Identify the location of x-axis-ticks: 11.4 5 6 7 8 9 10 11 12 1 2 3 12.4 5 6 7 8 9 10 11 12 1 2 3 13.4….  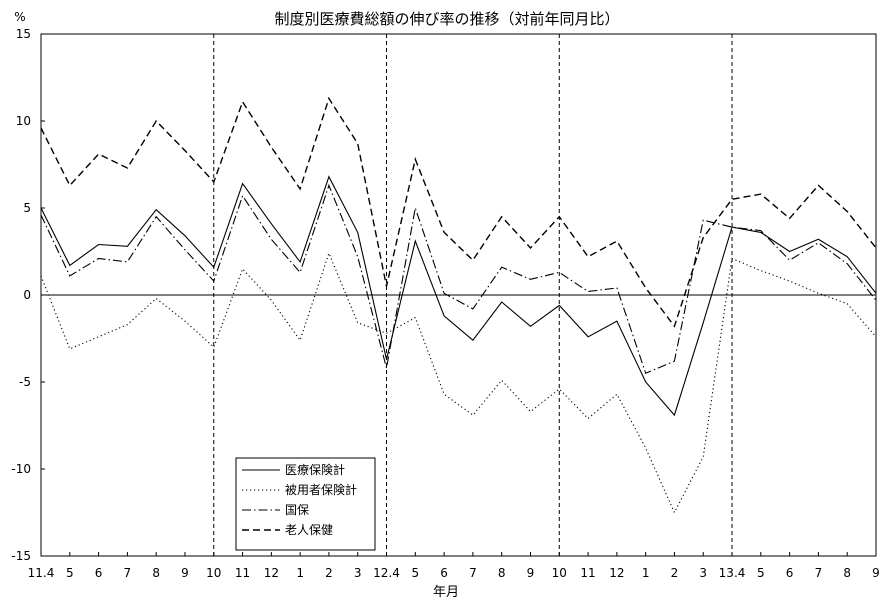
(454, 566).